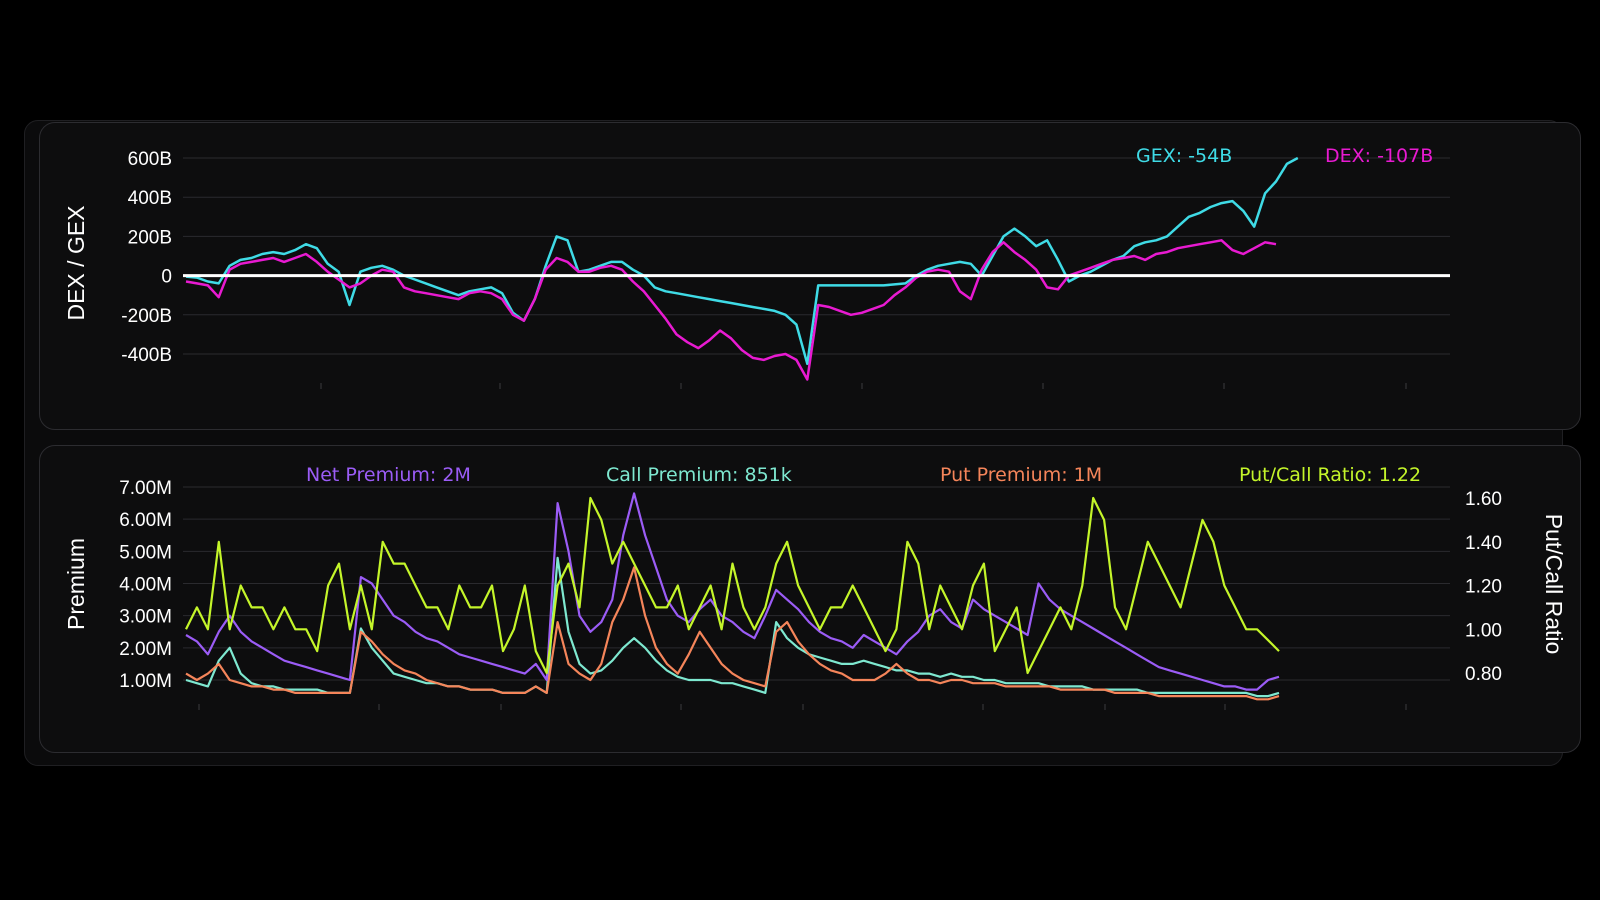 Image resolution: width=1600 pixels, height=900 pixels. I want to click on premium-y-tick-label: 4.00M, so click(145, 585).